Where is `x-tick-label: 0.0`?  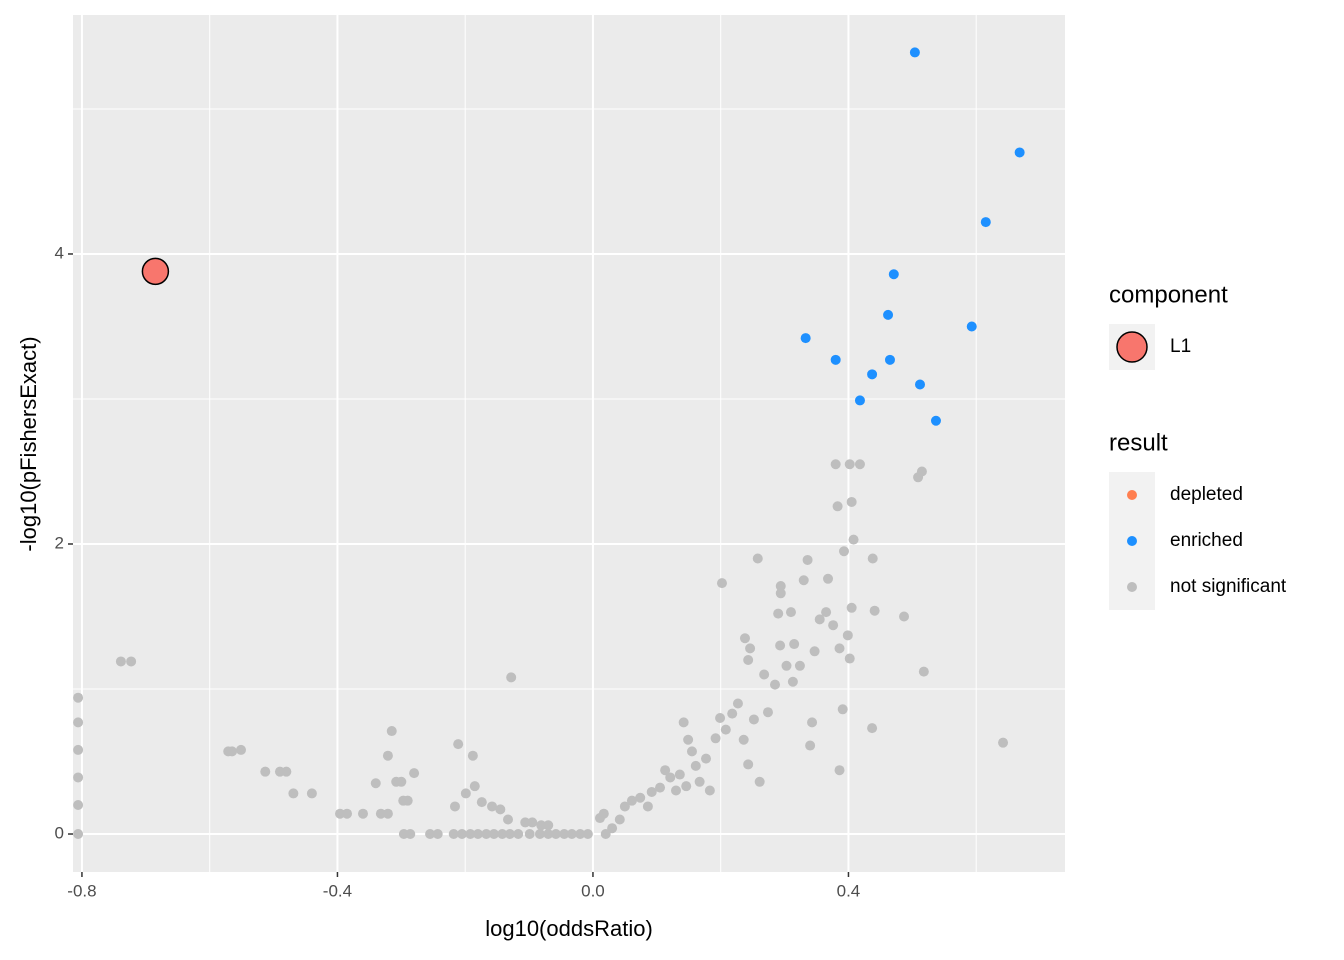 x-tick-label: 0.0 is located at coordinates (593, 890).